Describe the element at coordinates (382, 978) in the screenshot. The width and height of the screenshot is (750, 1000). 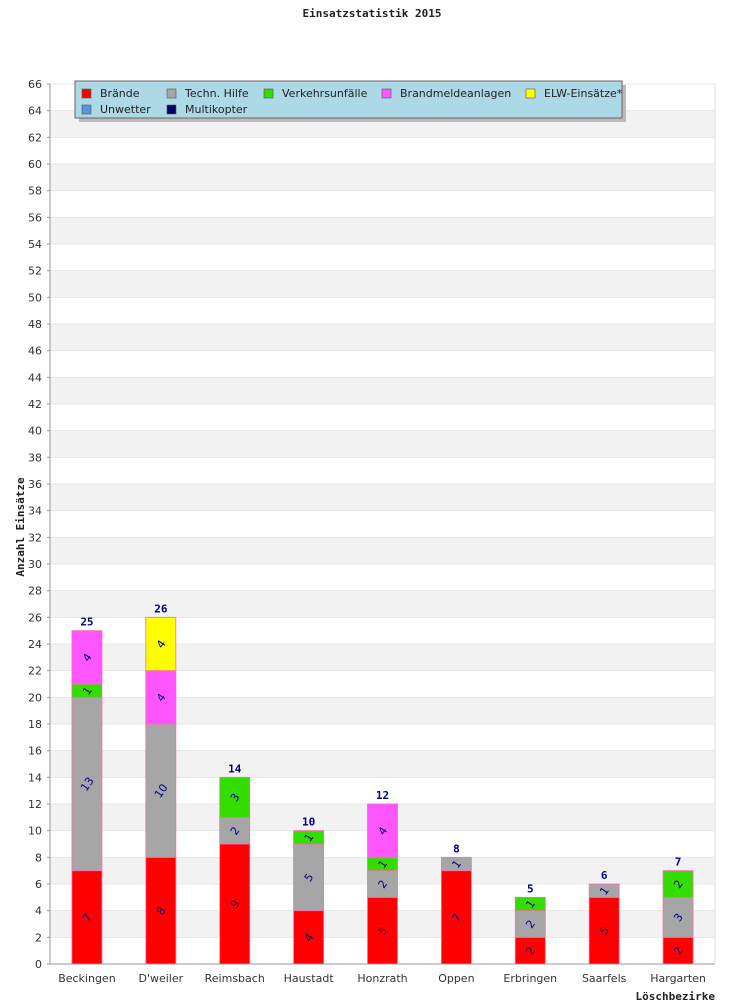
I see `x-tick-label: Honzrath` at that location.